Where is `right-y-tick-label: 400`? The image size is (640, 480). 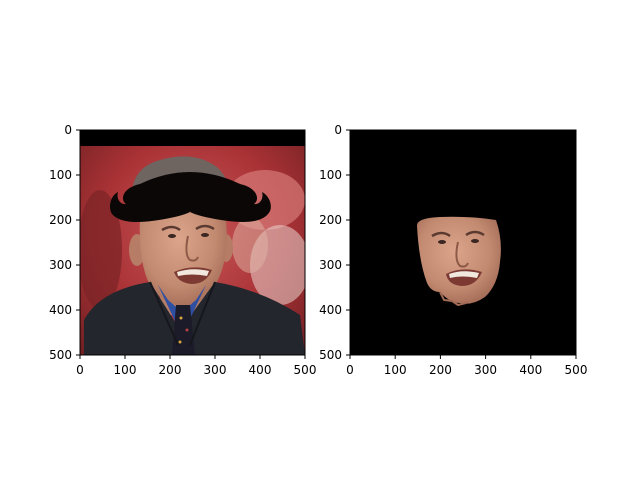
right-y-tick-label: 400 is located at coordinates (330, 310).